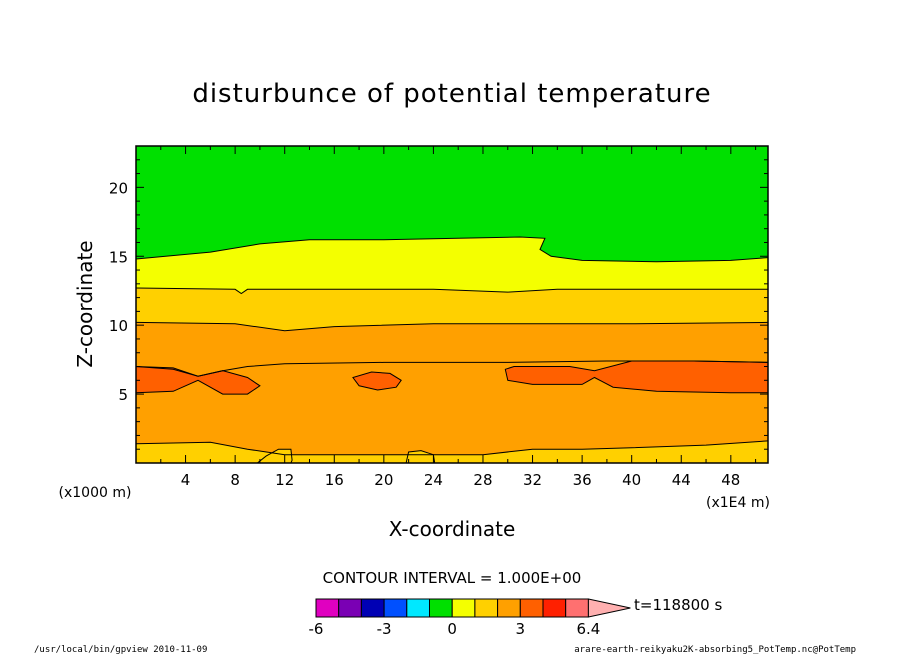 The width and height of the screenshot is (904, 654). Describe the element at coordinates (681, 480) in the screenshot. I see `x-tick-label: 44` at that location.